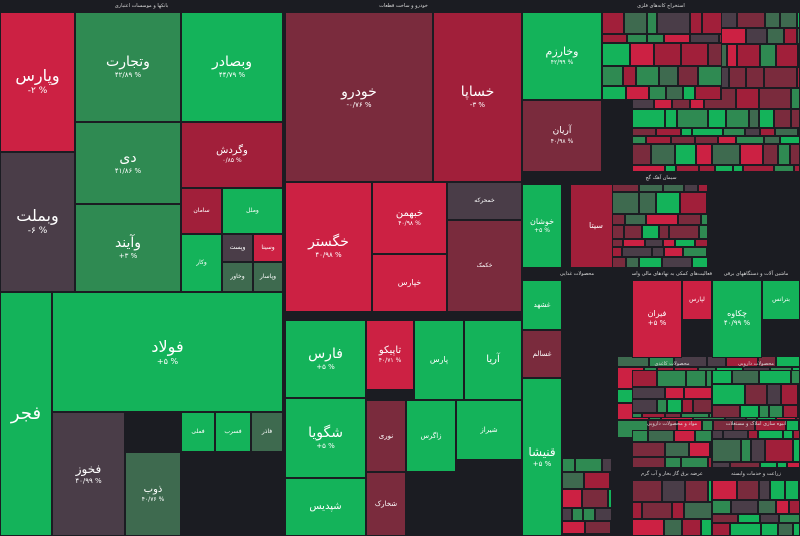 This screenshot has height=536, width=800. Describe the element at coordinates (781, 300) in the screenshot. I see `stock-tile: بترانس` at that location.